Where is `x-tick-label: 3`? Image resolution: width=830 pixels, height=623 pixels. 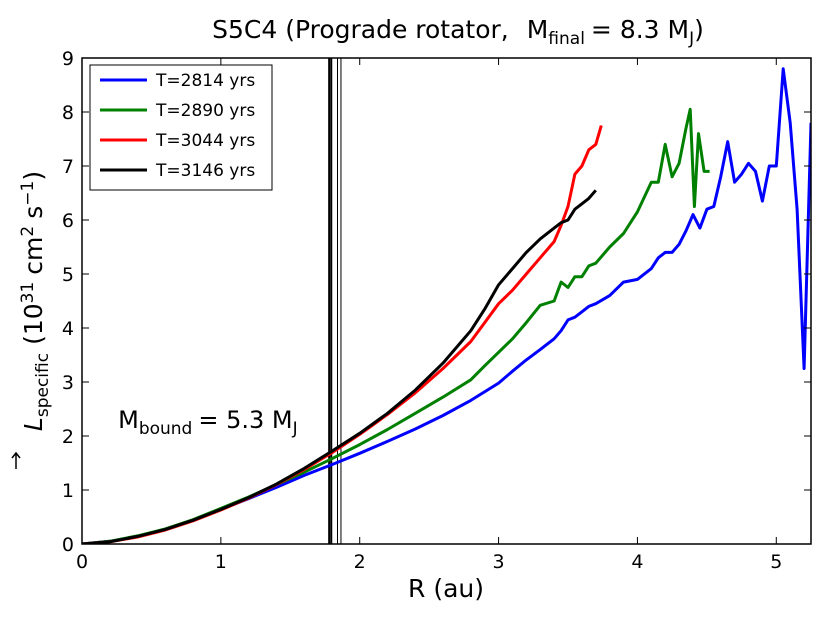
x-tick-label: 3 is located at coordinates (499, 562).